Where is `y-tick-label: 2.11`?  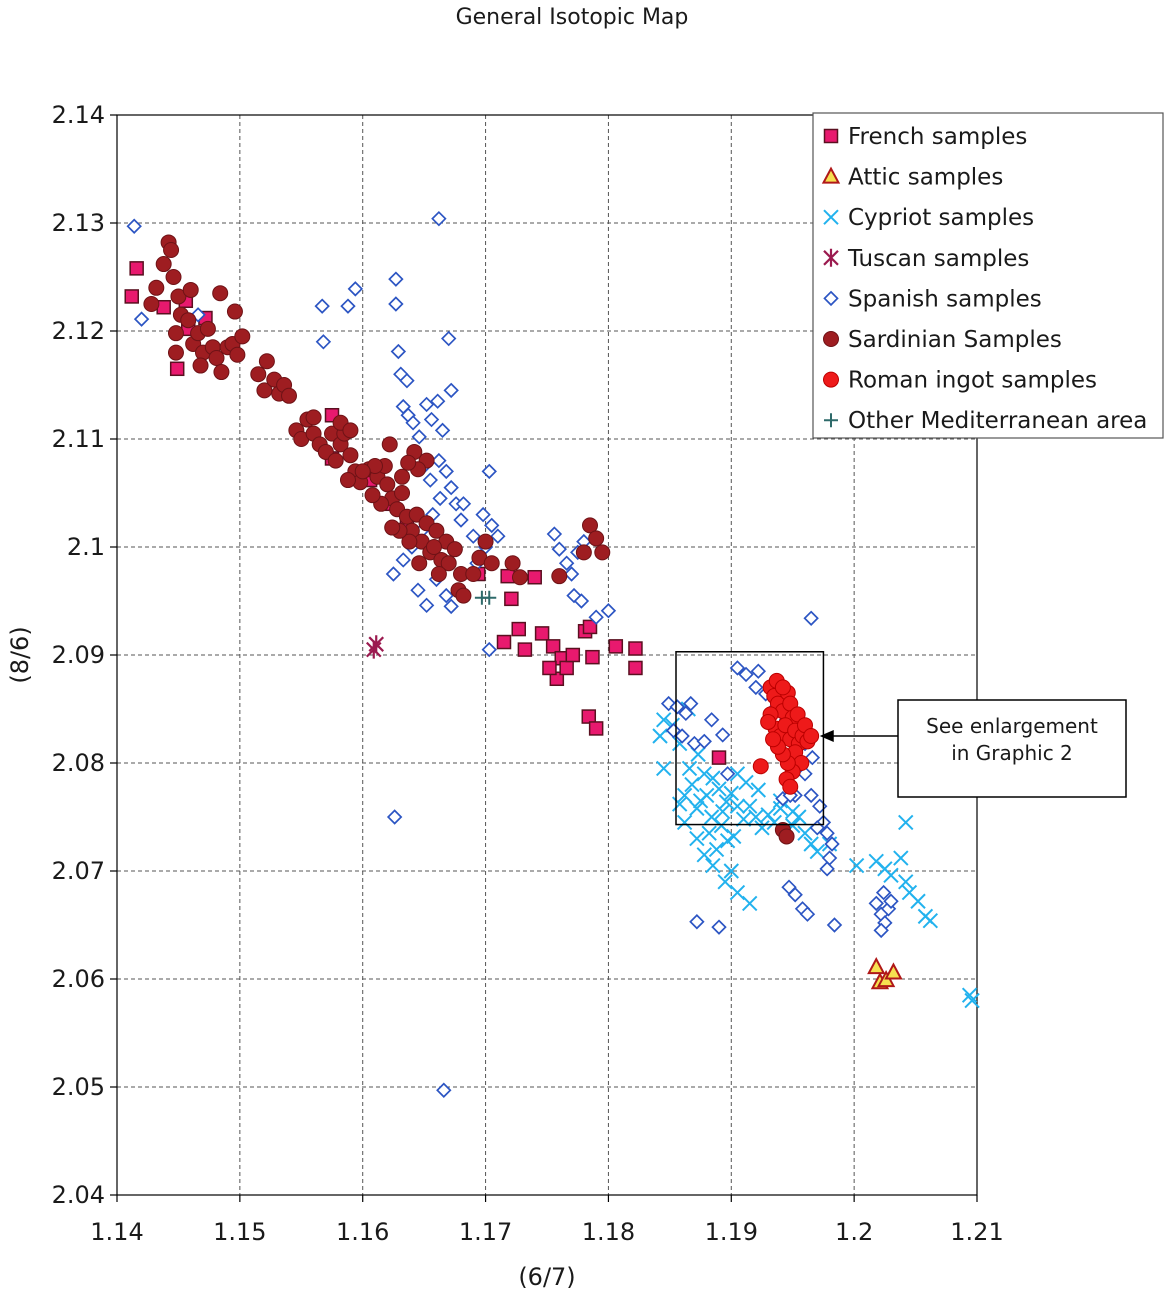
y-tick-label: 2.11 is located at coordinates (78, 439).